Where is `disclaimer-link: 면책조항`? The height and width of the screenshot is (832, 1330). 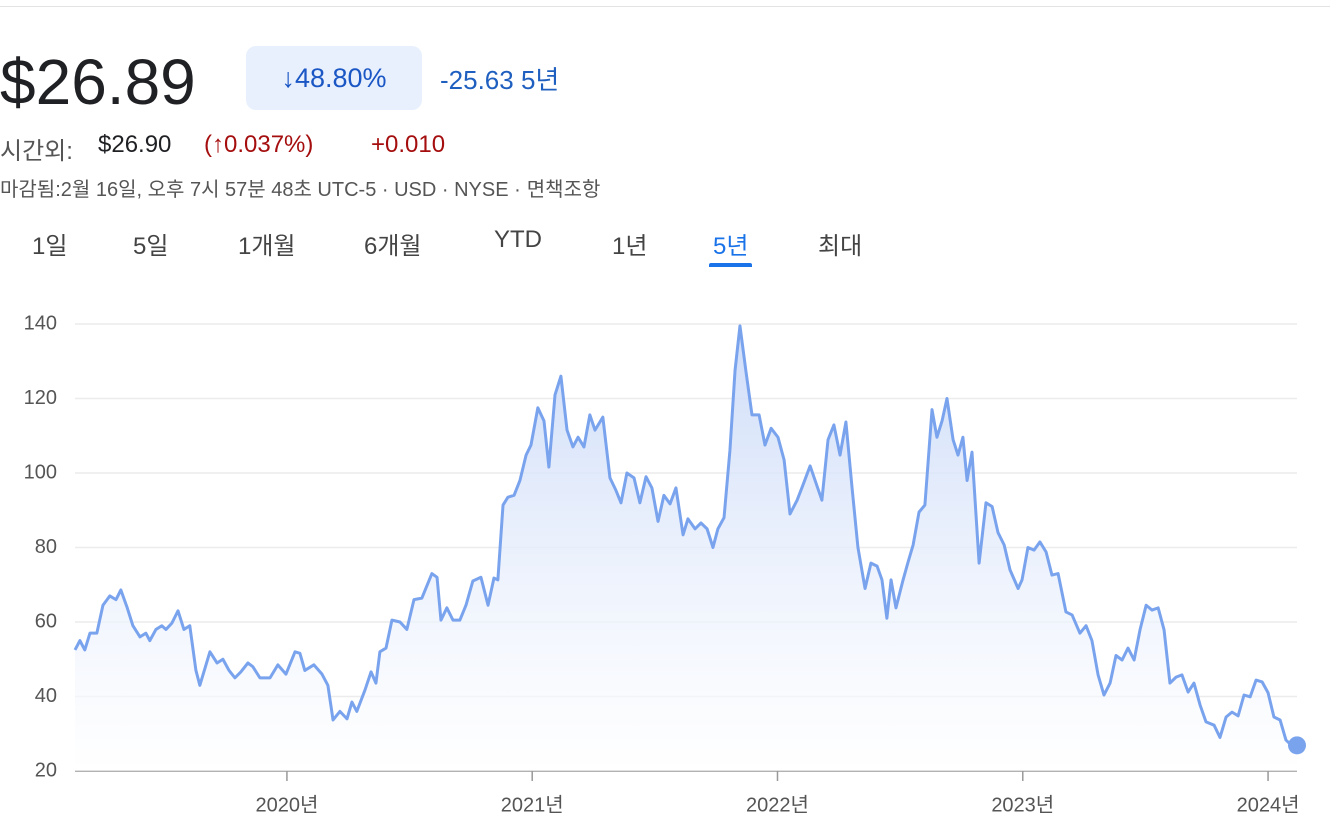 disclaimer-link: 면책조항 is located at coordinates (563, 190).